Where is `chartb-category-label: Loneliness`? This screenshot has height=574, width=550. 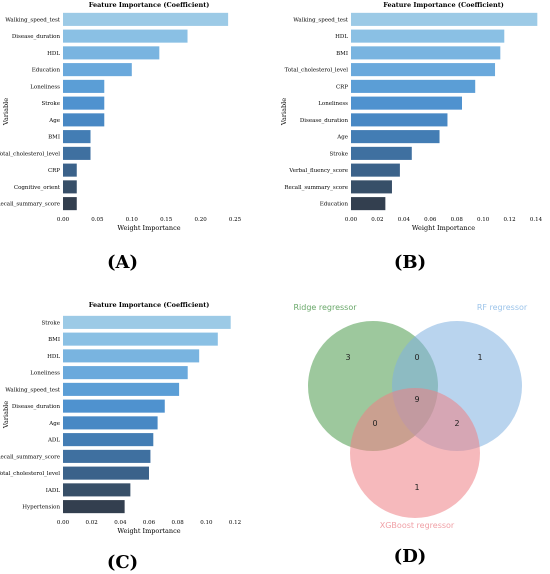
chartb-category-label: Loneliness is located at coordinates (333, 104).